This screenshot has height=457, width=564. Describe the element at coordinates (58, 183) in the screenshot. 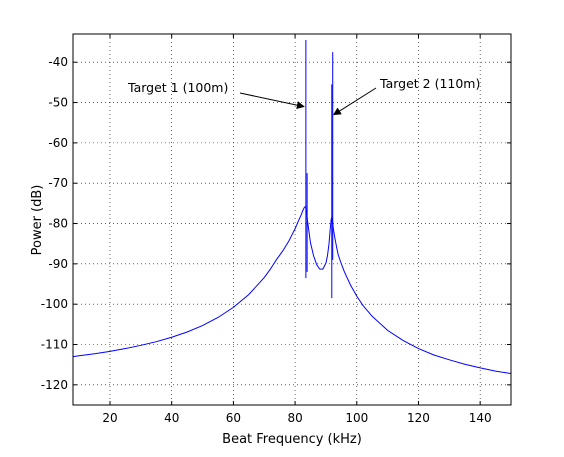

I see `y-tick-label: -70` at that location.